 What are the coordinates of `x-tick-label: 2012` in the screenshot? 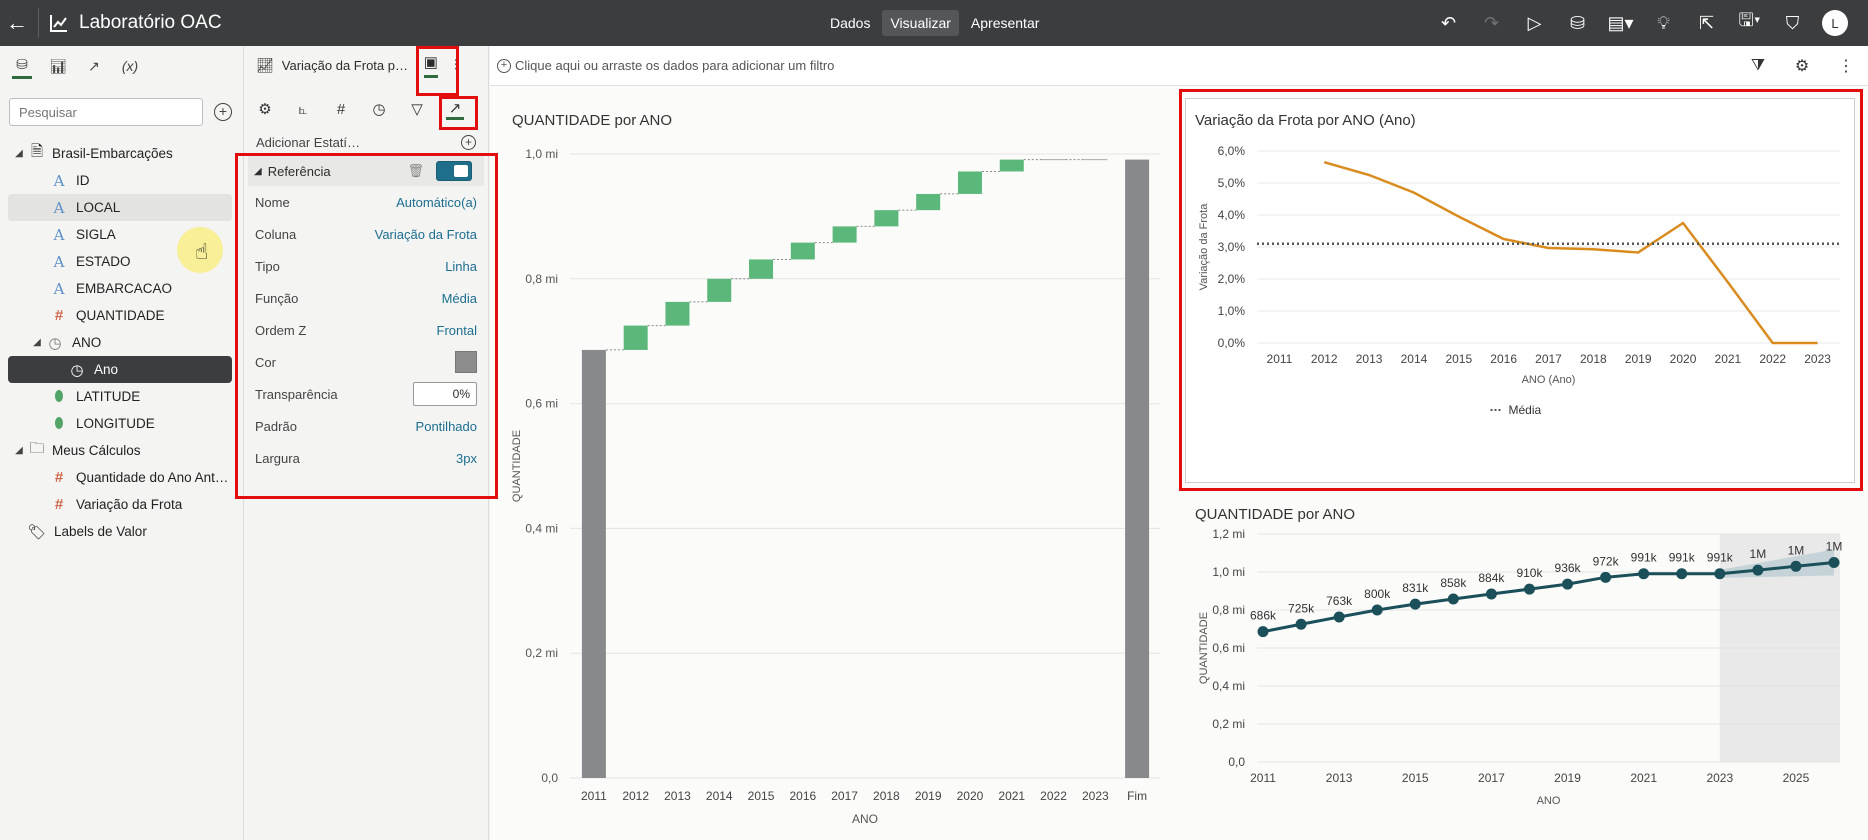 It's located at (1324, 359).